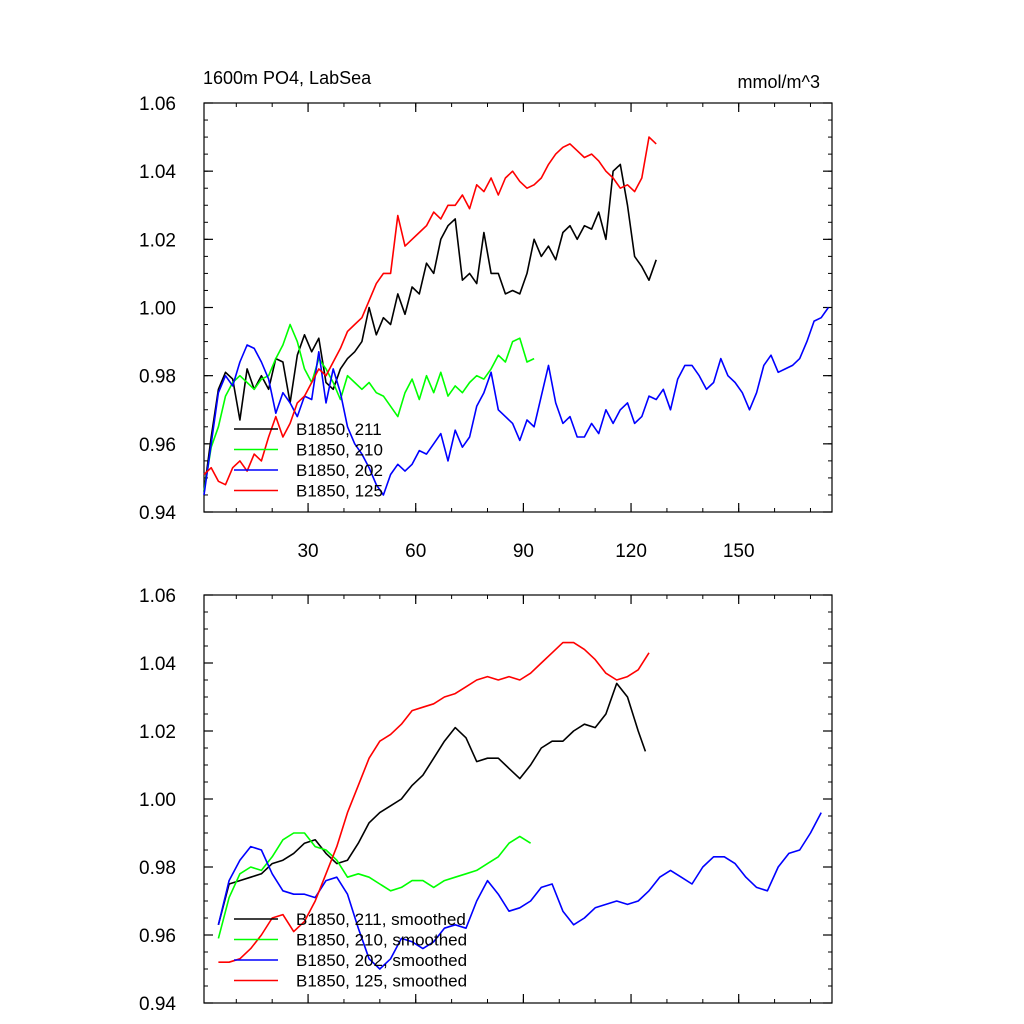 This screenshot has width=1024, height=1024. I want to click on legend-label: B1850, 202, smoothed, so click(381, 960).